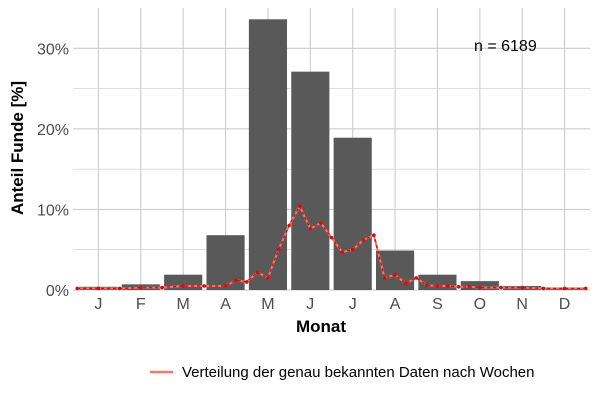 This screenshot has height=400, width=600. I want to click on x-tick-label: D, so click(565, 304).